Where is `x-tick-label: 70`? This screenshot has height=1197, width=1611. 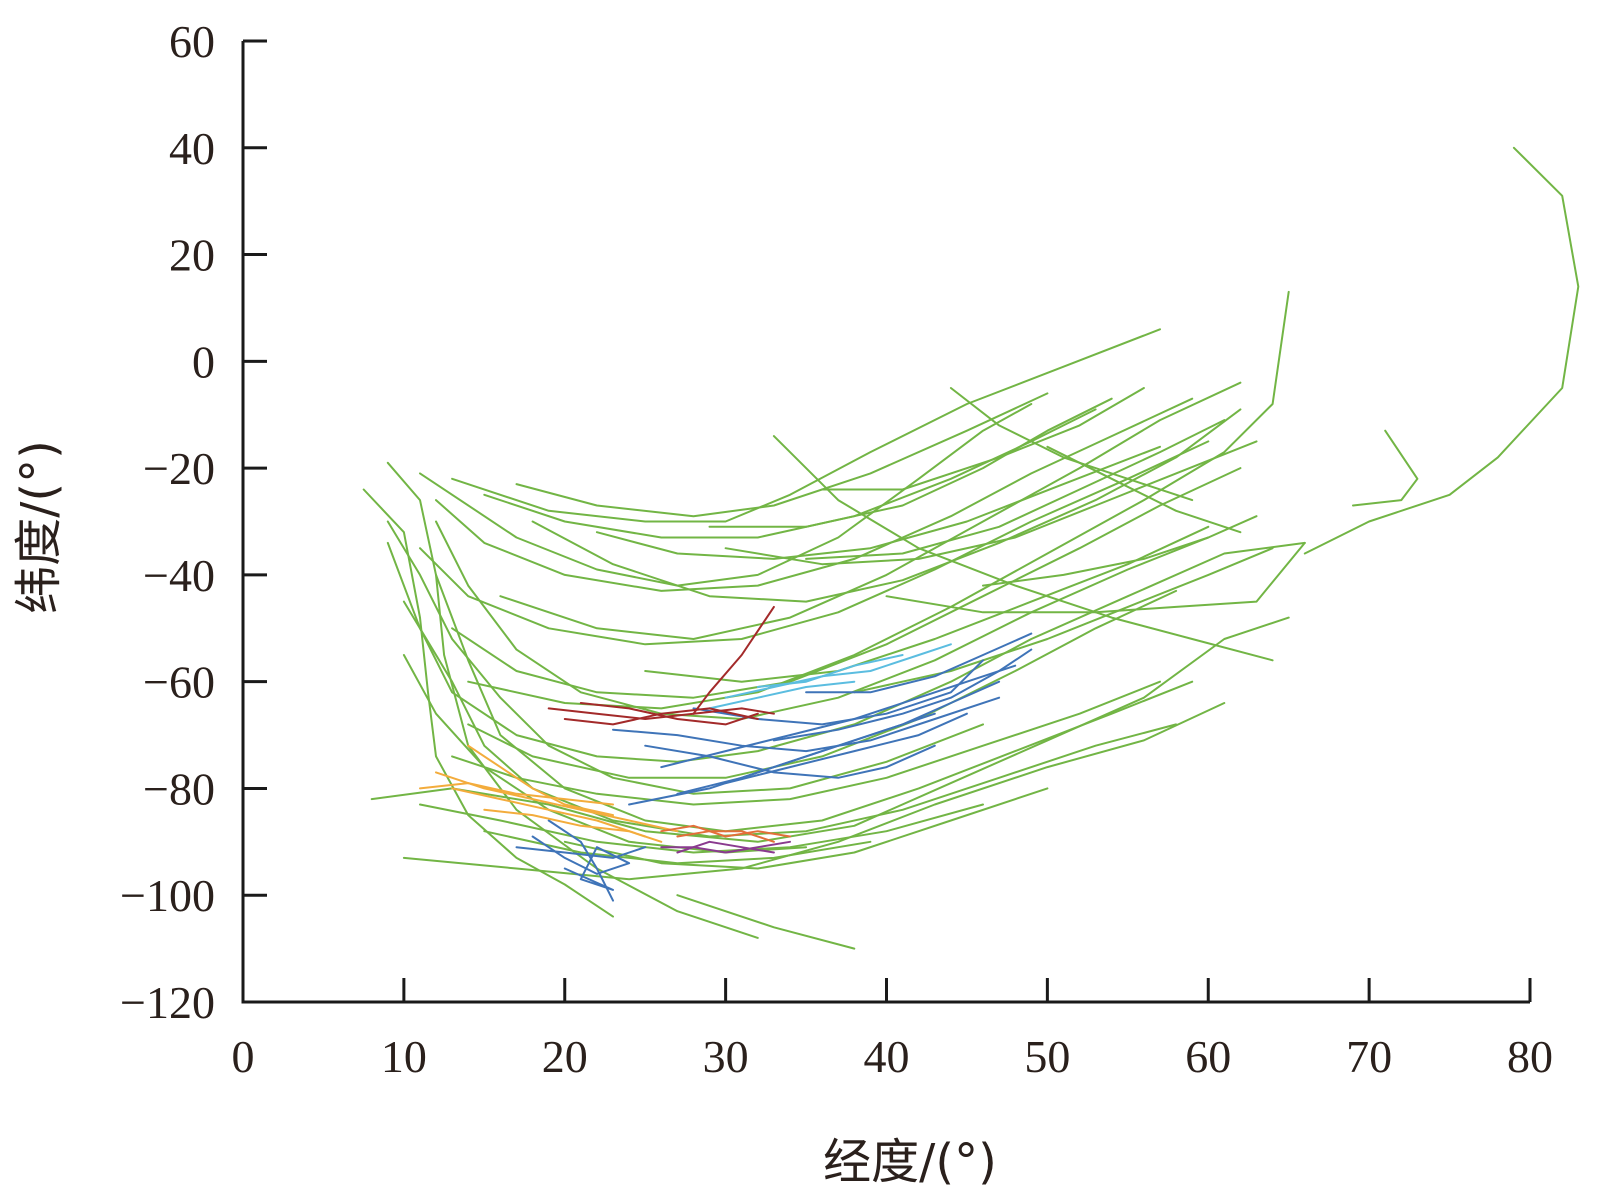 x-tick-label: 70 is located at coordinates (1369, 1056).